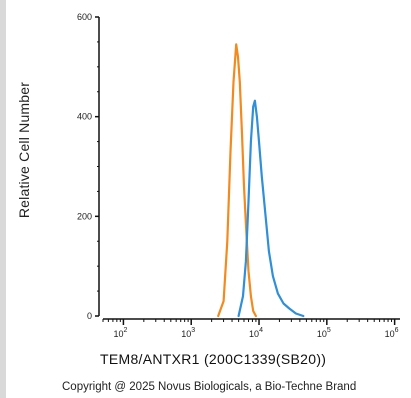  I want to click on y-tick-label: 600, so click(84, 17).